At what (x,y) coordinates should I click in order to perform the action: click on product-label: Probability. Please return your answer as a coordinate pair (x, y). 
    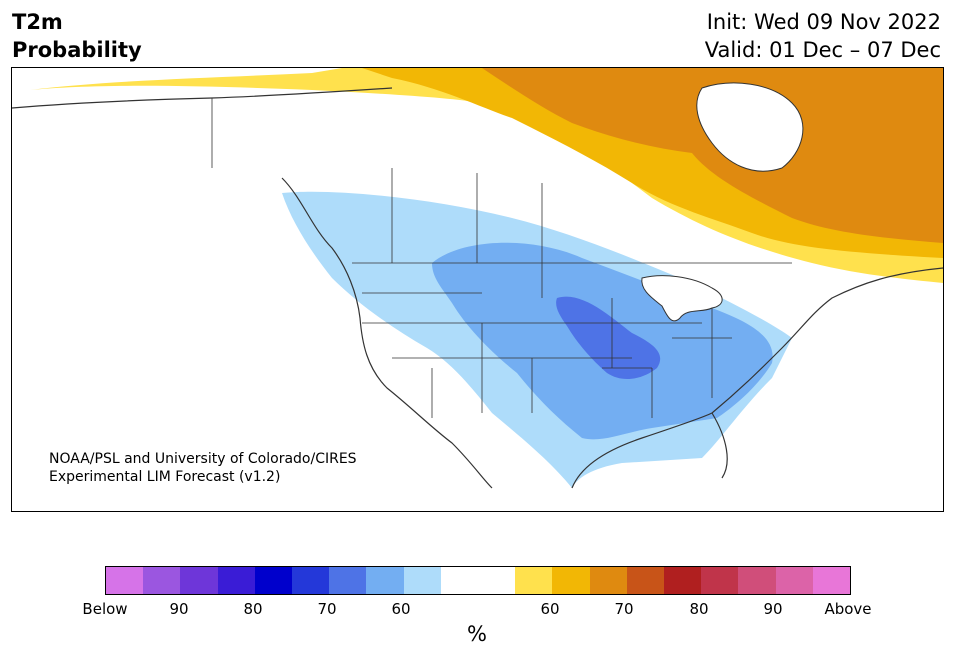
    Looking at the image, I should click on (77, 50).